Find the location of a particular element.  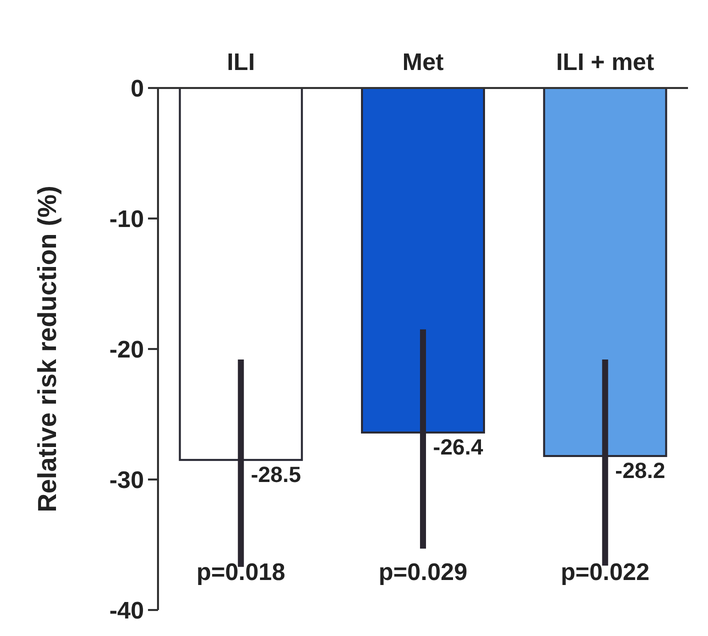

x-tick-label: ILI + met is located at coordinates (605, 62).